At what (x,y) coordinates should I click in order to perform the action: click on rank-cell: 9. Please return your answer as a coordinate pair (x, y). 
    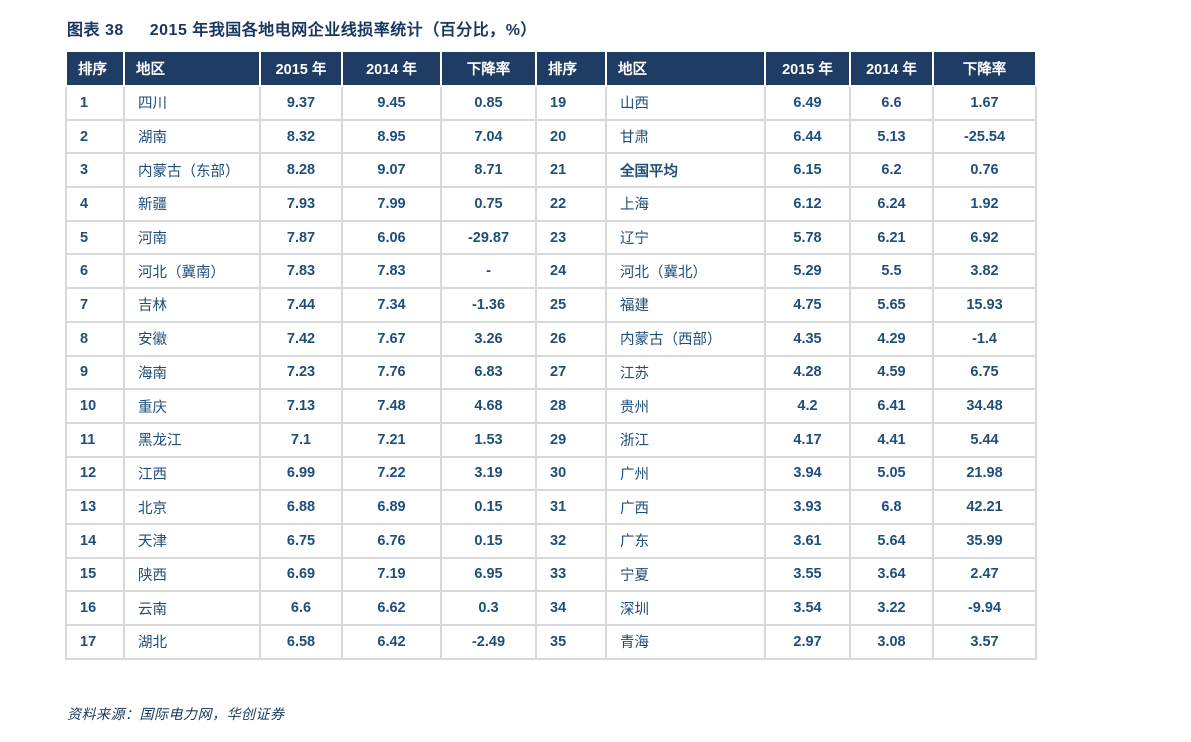
    Looking at the image, I should click on (95, 372).